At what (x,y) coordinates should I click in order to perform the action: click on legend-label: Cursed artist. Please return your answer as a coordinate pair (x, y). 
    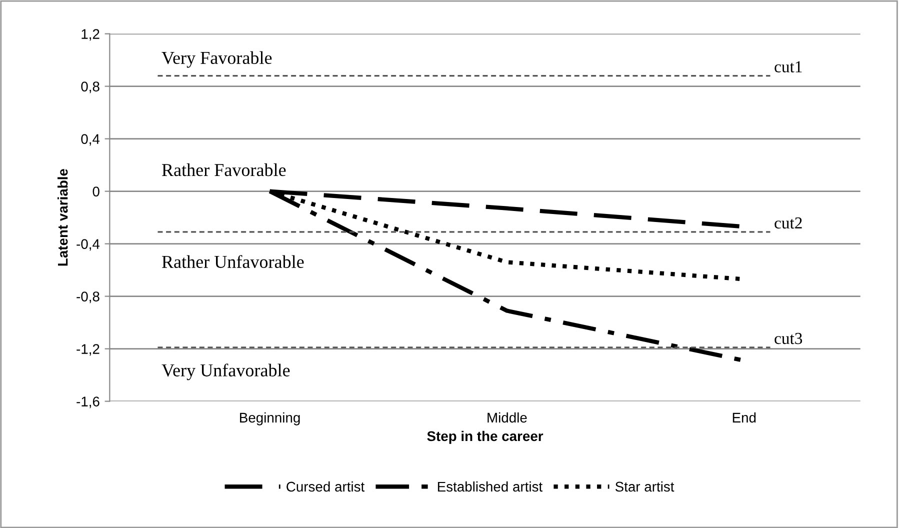
    Looking at the image, I should click on (325, 486).